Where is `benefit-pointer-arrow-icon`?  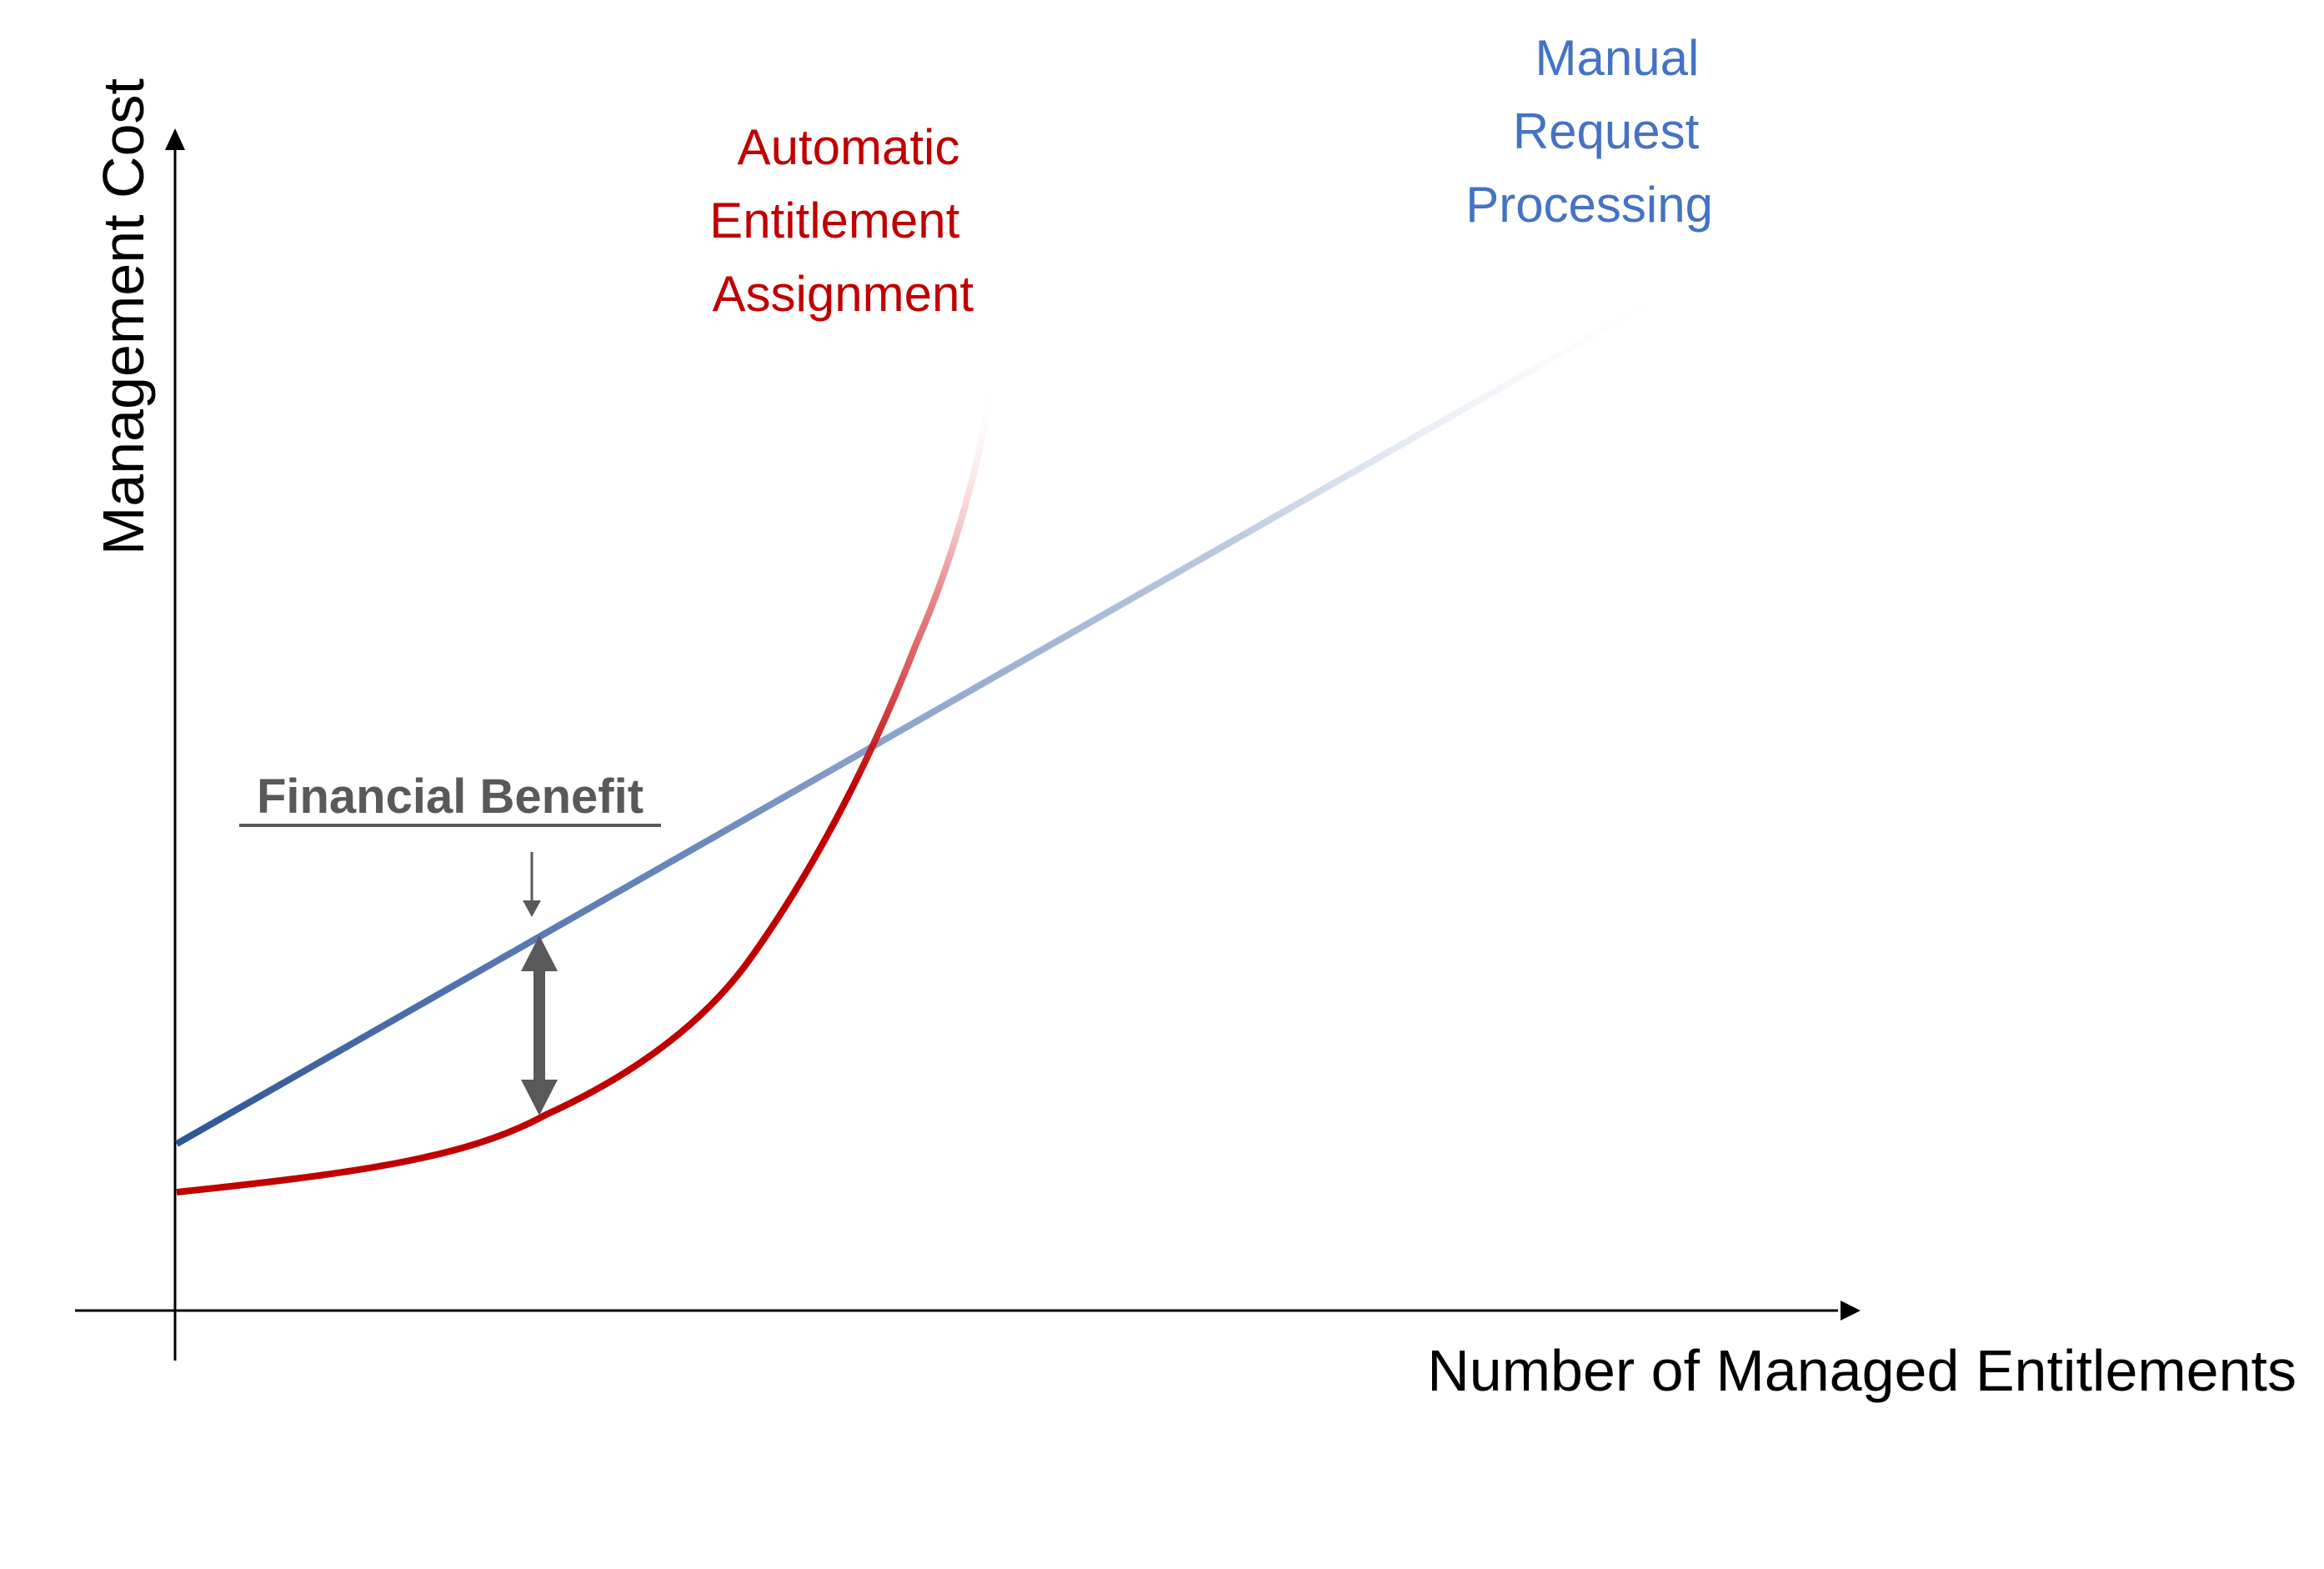 benefit-pointer-arrow-icon is located at coordinates (532, 908).